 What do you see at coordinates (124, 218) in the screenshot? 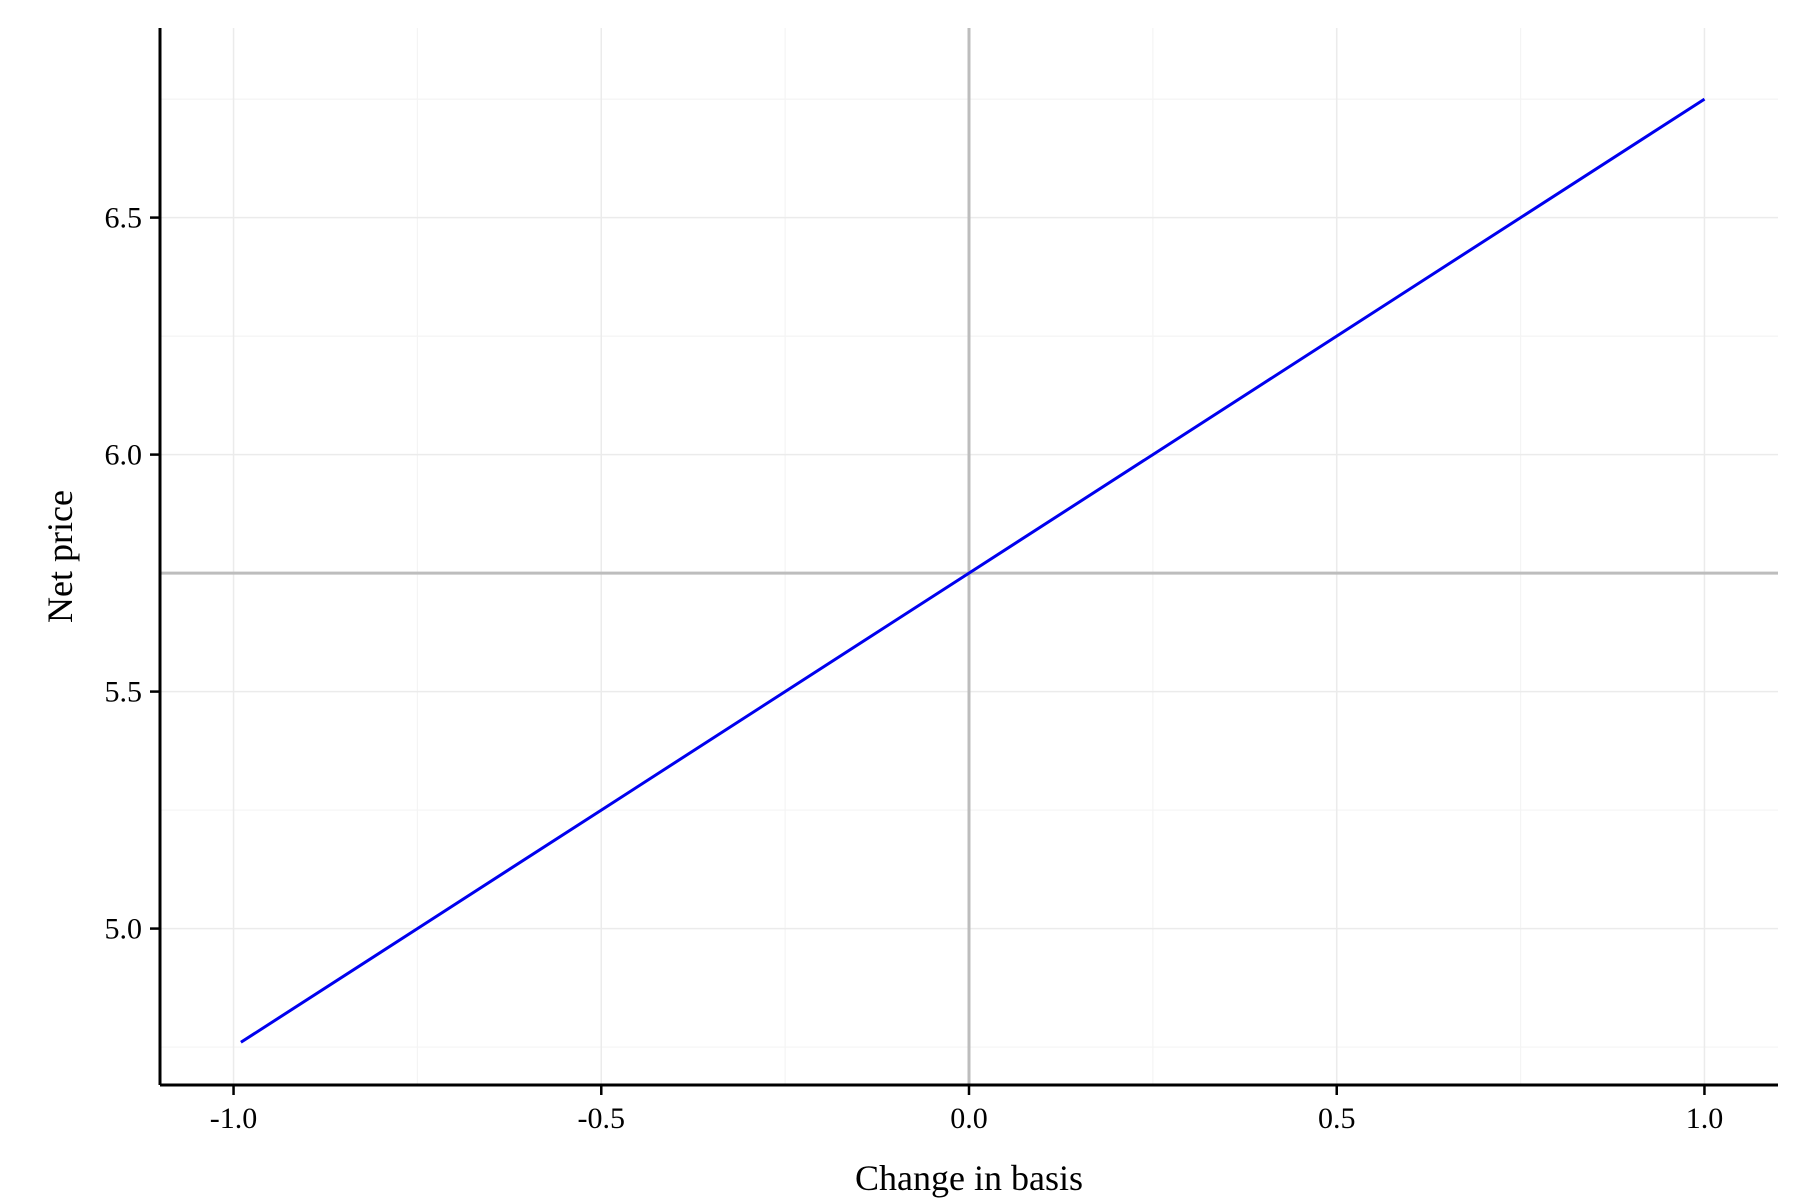
I see `y-tick-label: 6.5` at bounding box center [124, 218].